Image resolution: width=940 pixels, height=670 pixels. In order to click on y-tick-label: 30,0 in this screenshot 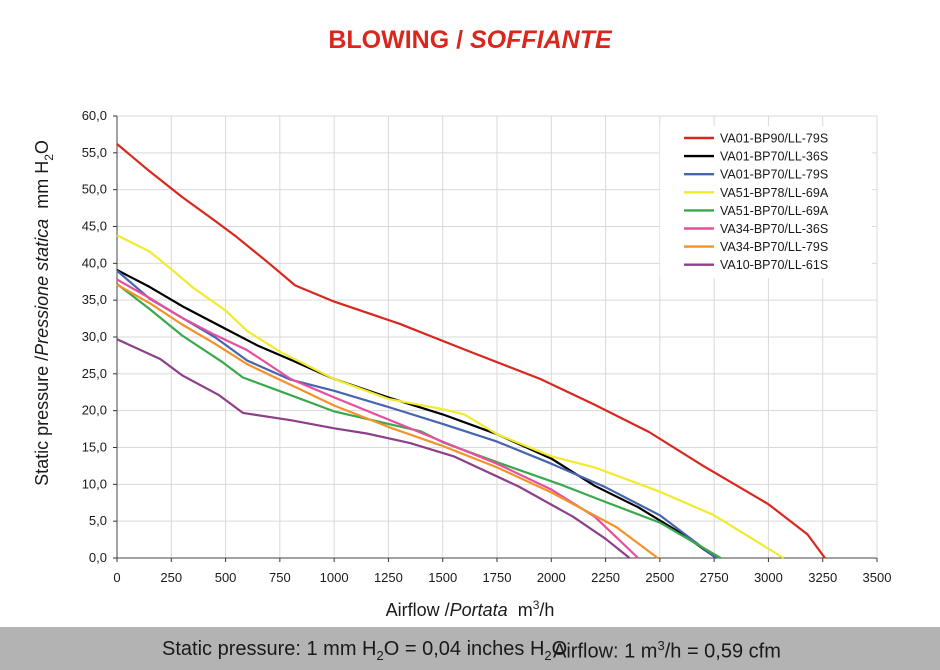, I will do `click(94, 336)`.